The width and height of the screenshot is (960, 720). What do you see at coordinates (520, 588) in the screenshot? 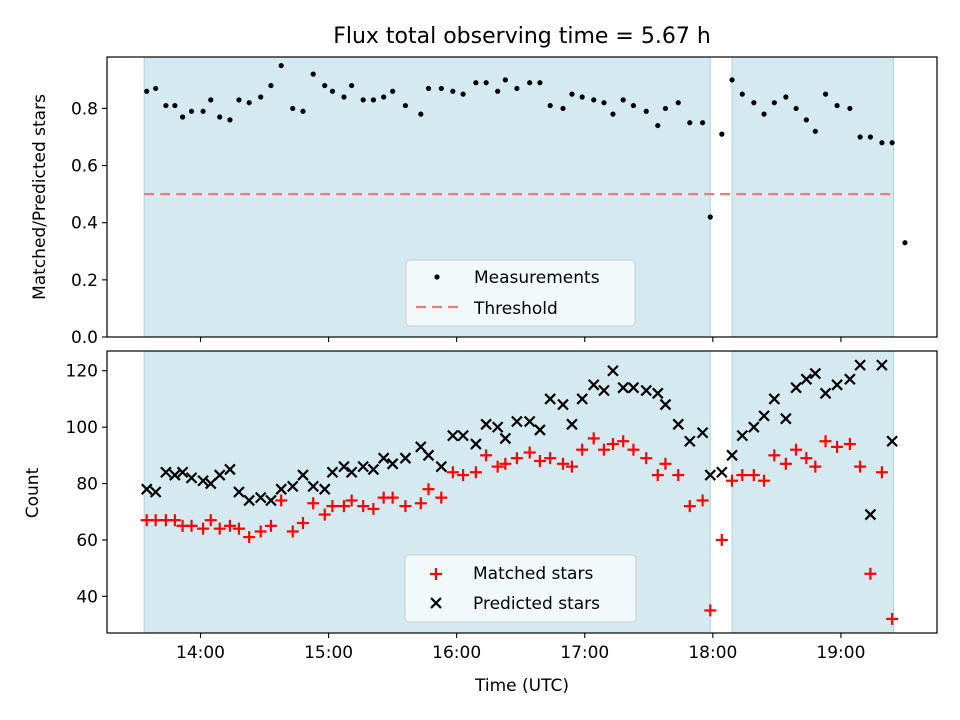
I see `bottom-legend-box` at bounding box center [520, 588].